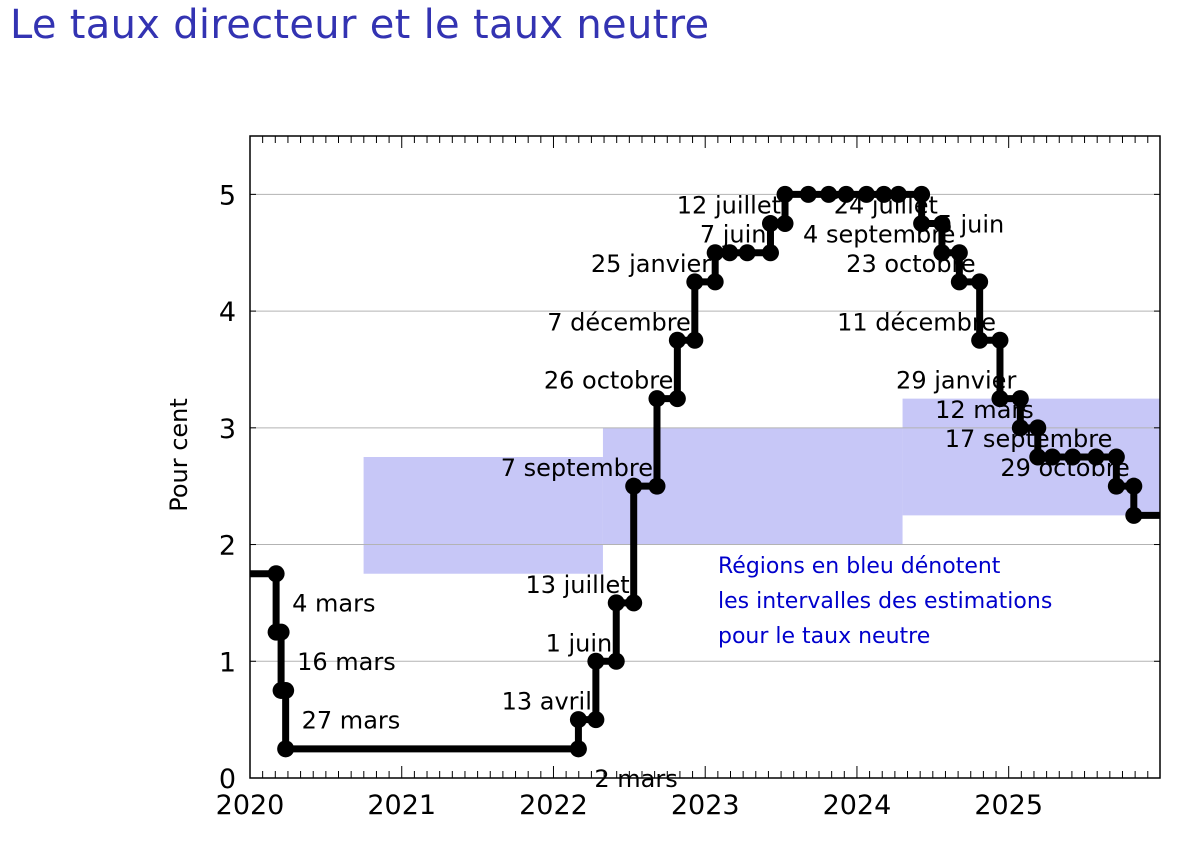 The height and width of the screenshot is (848, 1200). What do you see at coordinates (971, 224) in the screenshot?
I see `decision-label: 5 juin` at bounding box center [971, 224].